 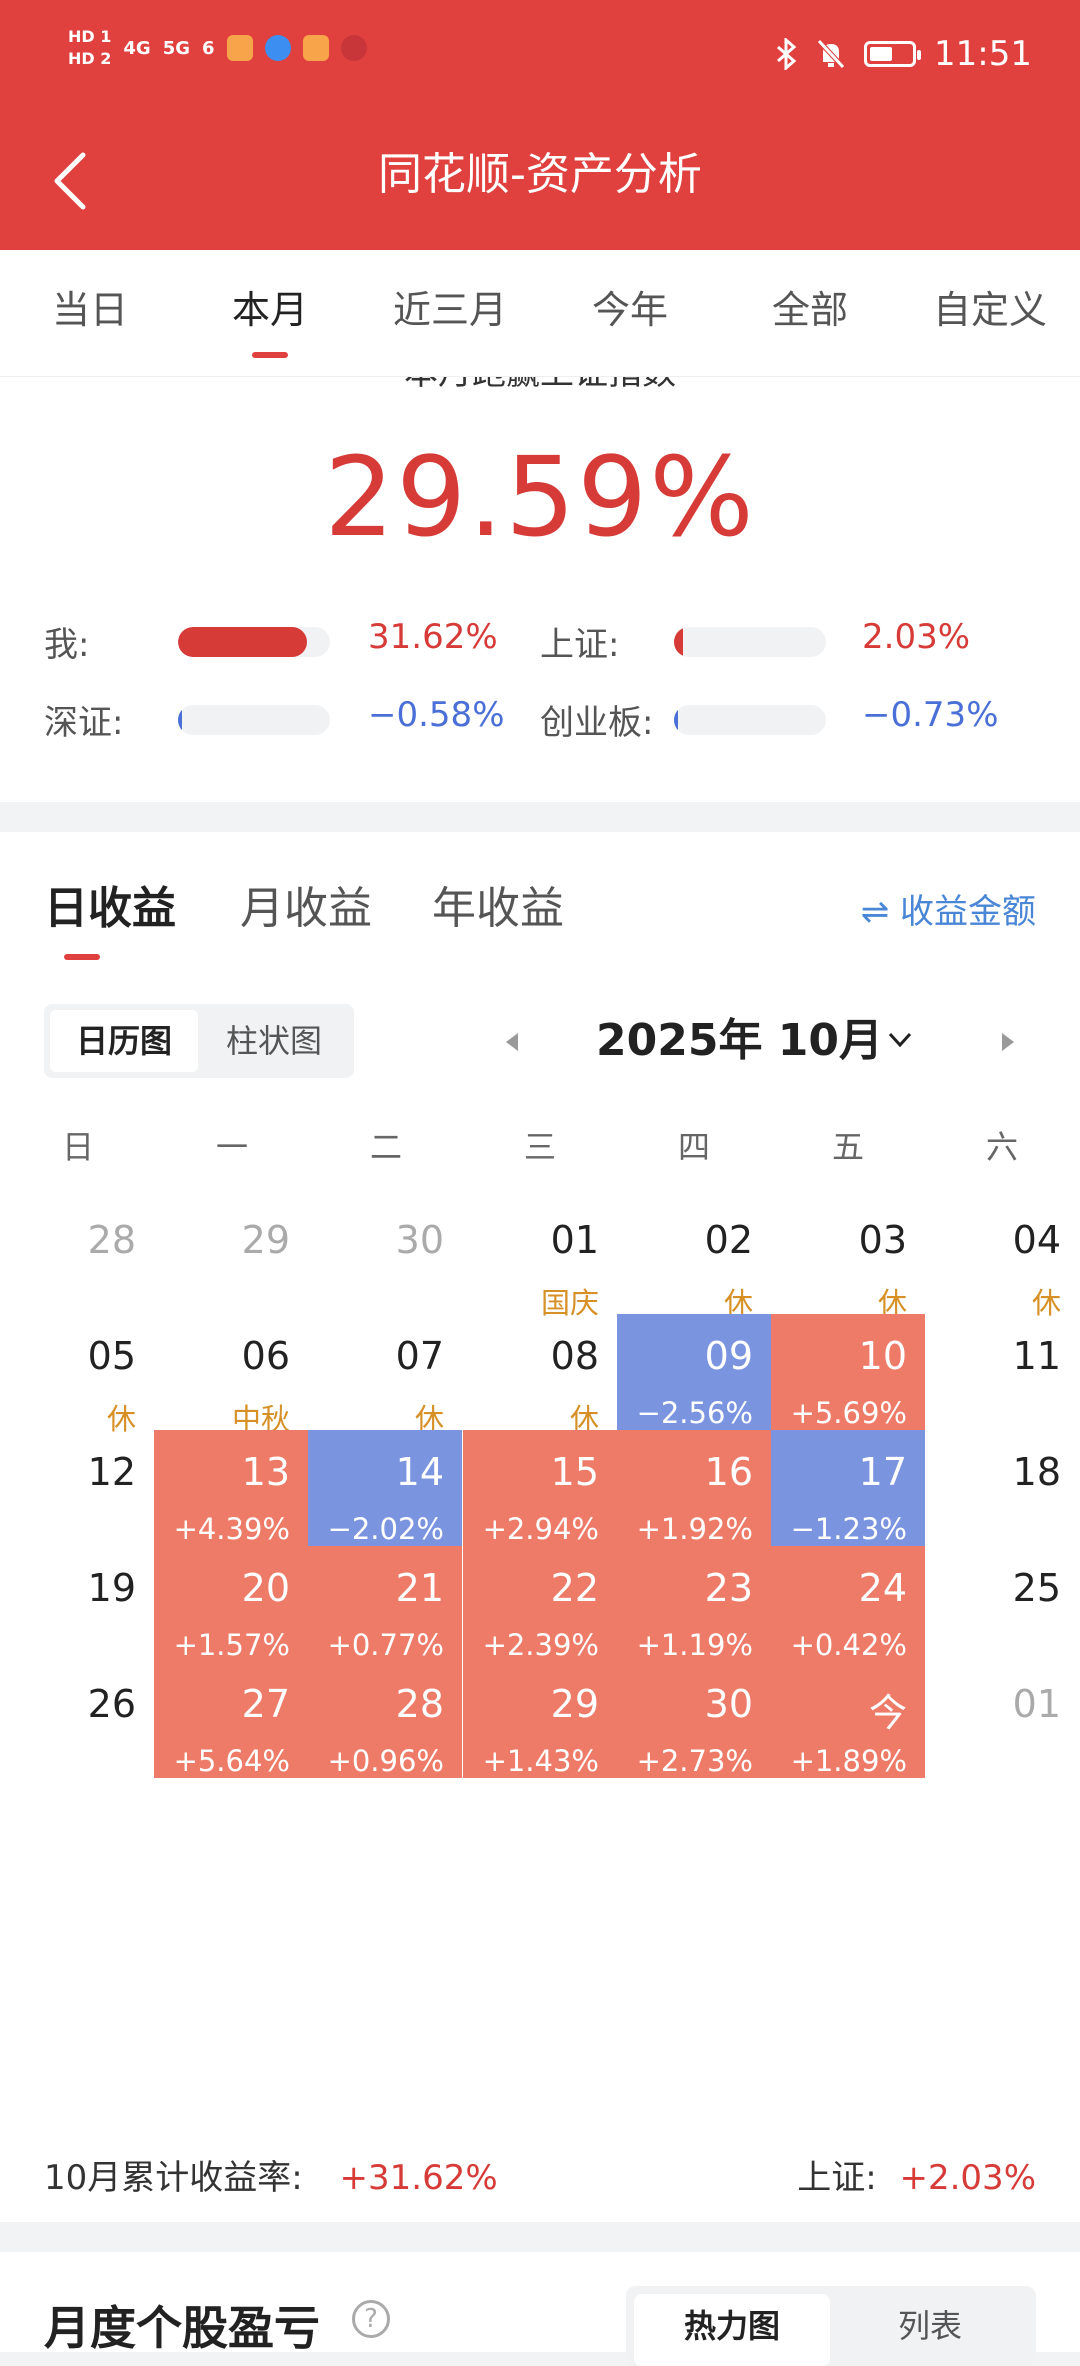 I want to click on calendar-day-cell: 27 +5.64%, so click(x=231, y=1720).